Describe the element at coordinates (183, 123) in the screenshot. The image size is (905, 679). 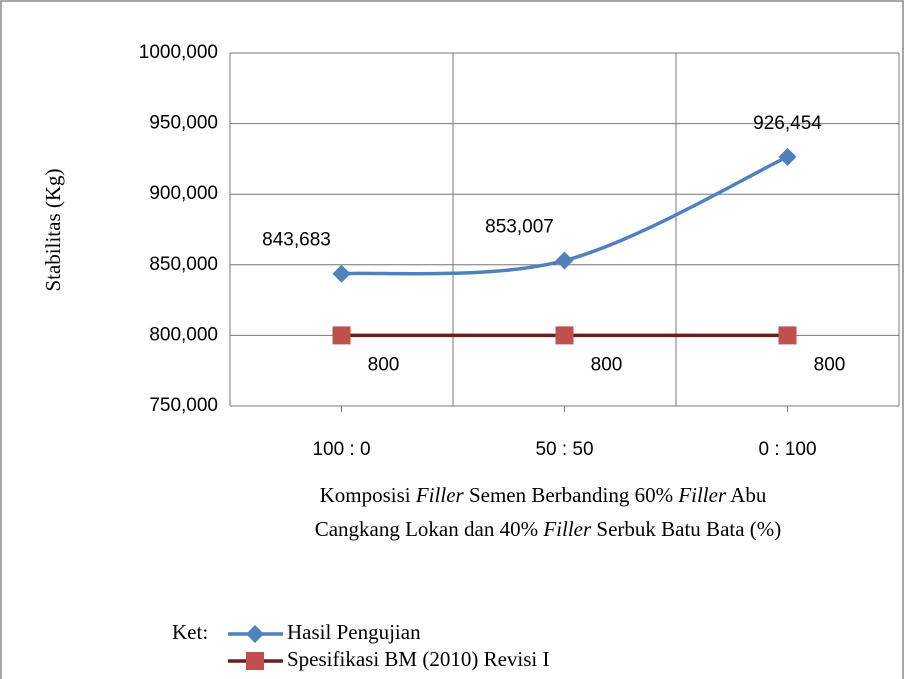
I see `y-tick-label: 950,000` at that location.